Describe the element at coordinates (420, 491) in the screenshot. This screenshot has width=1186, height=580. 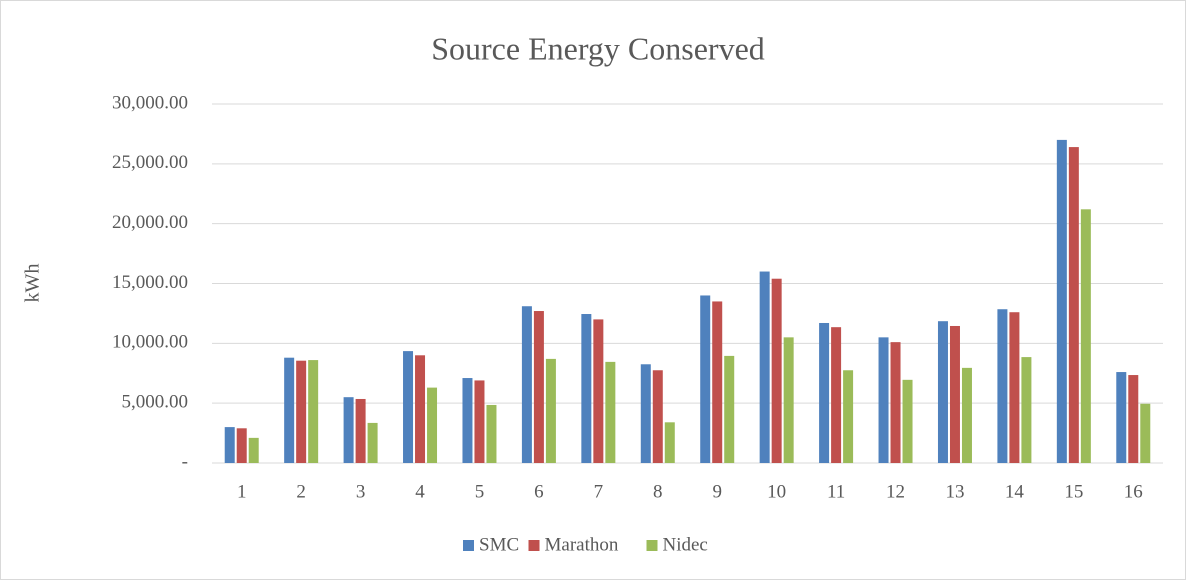
I see `x-tick-label: 4` at that location.